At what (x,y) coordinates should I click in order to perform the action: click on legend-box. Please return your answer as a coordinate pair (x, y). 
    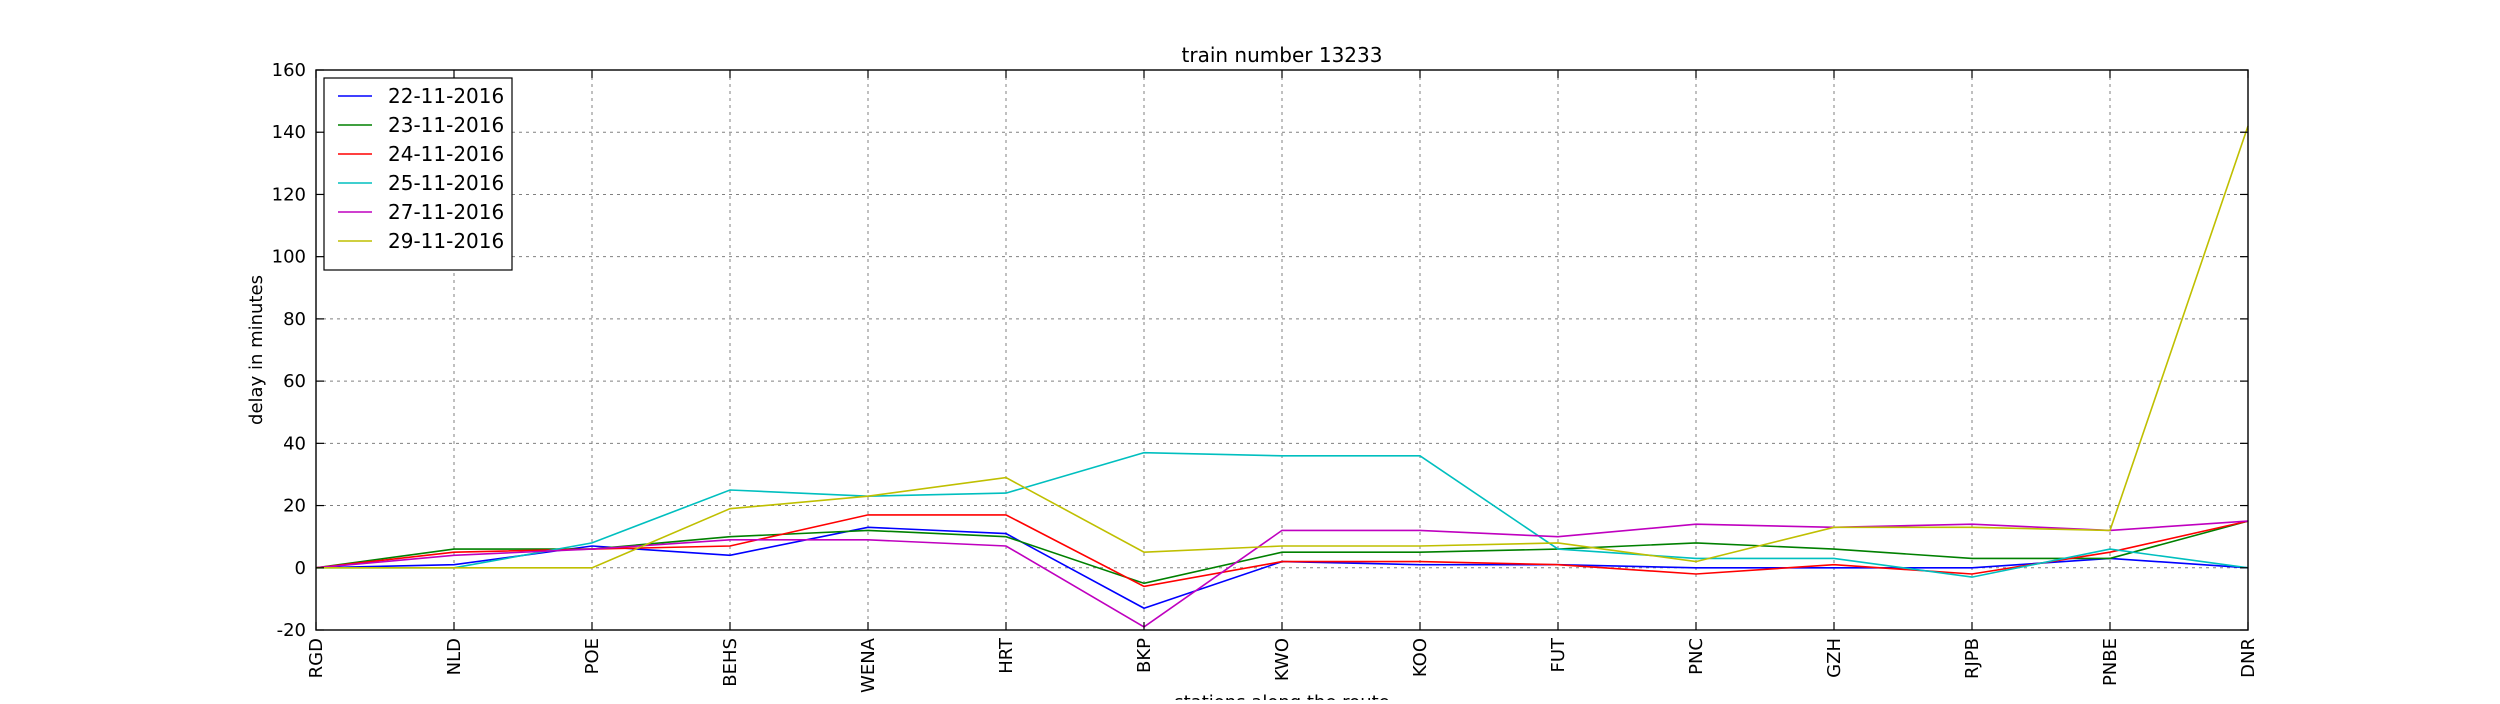
    Looking at the image, I should click on (418, 174).